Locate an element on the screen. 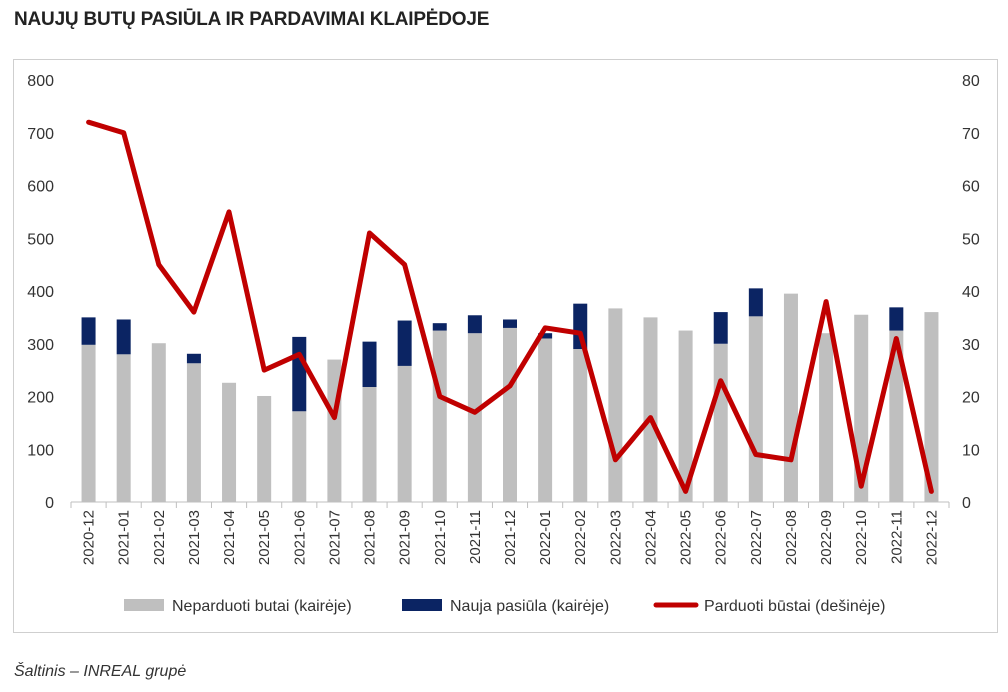 The height and width of the screenshot is (692, 1008). x-tick-label: 2021-06 is located at coordinates (299, 537).